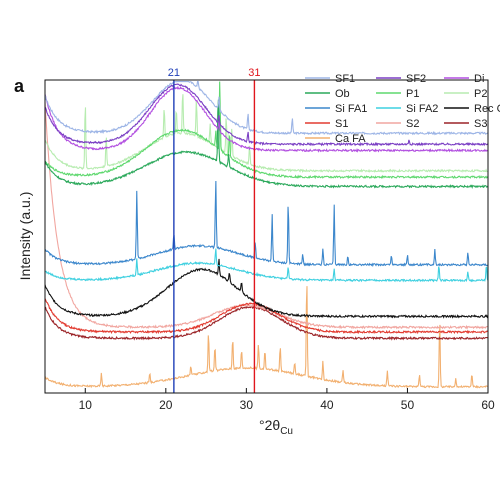 This screenshot has width=500, height=500. Describe the element at coordinates (266, 323) in the screenshot. I see `series-line-s3` at that location.